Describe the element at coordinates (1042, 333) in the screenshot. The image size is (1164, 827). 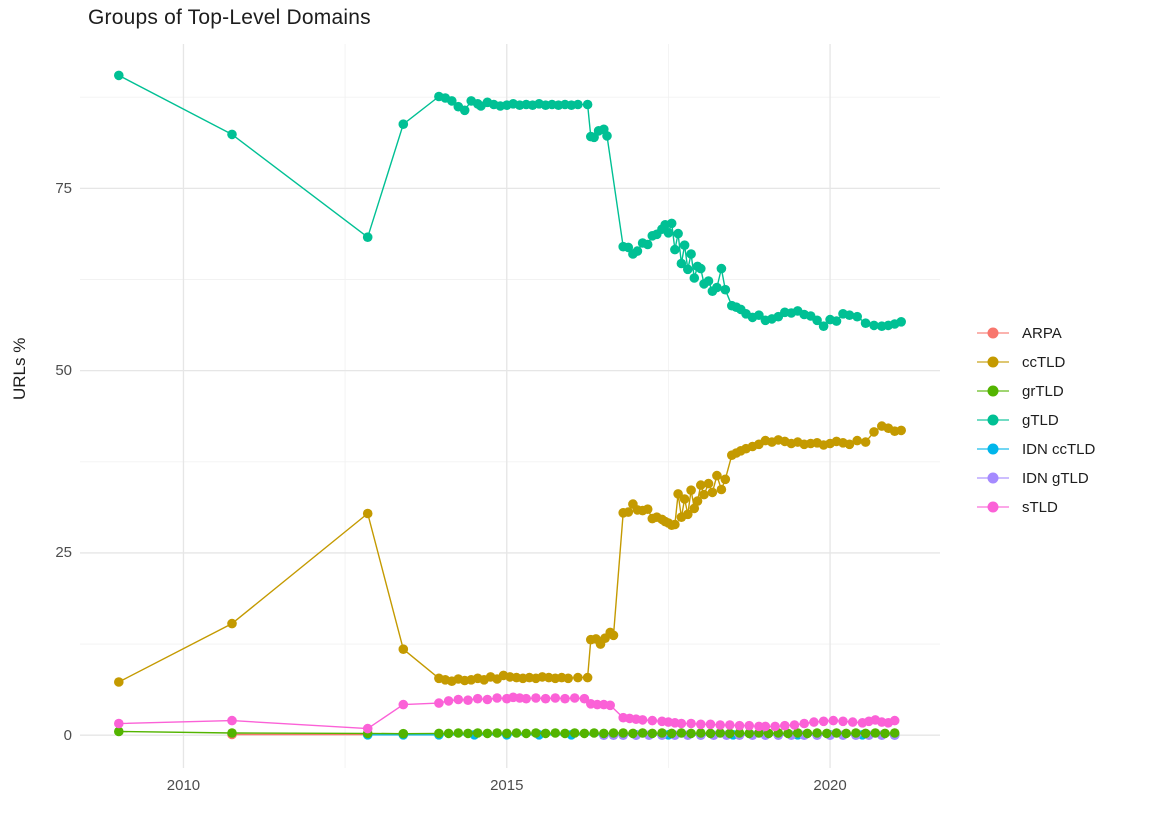
I see `legend-label: ARPA` at that location.